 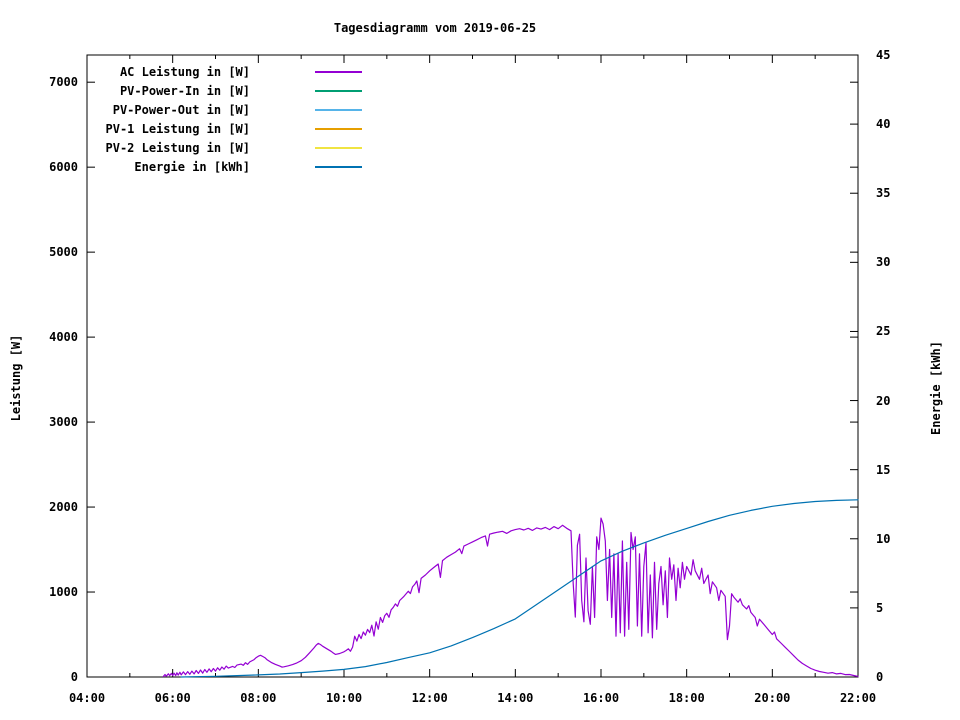 What do you see at coordinates (63, 422) in the screenshot?
I see `y-tick-label: 3000` at bounding box center [63, 422].